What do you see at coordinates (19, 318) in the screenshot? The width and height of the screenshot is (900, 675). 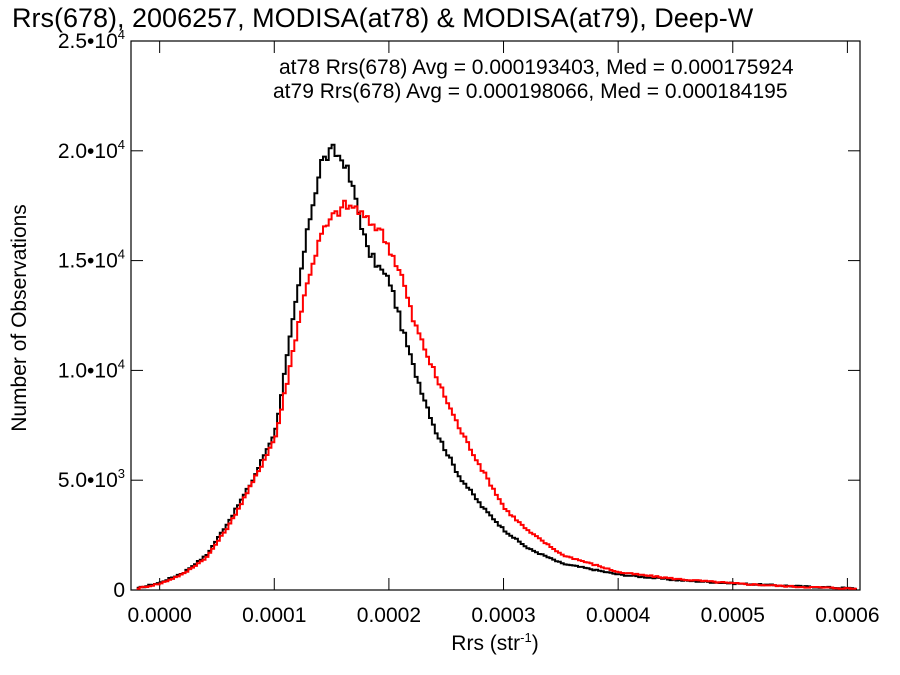 I see `y-axis-label: Number of Observations` at bounding box center [19, 318].